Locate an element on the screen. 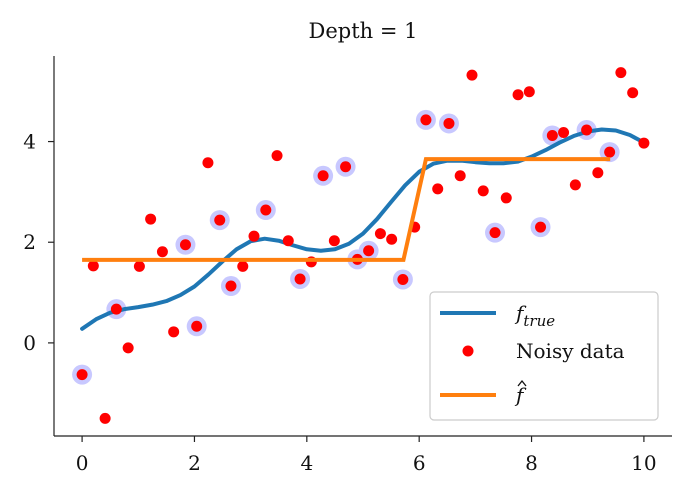 Image resolution: width=693 pixels, height=500 pixels. legend-box is located at coordinates (544, 356).